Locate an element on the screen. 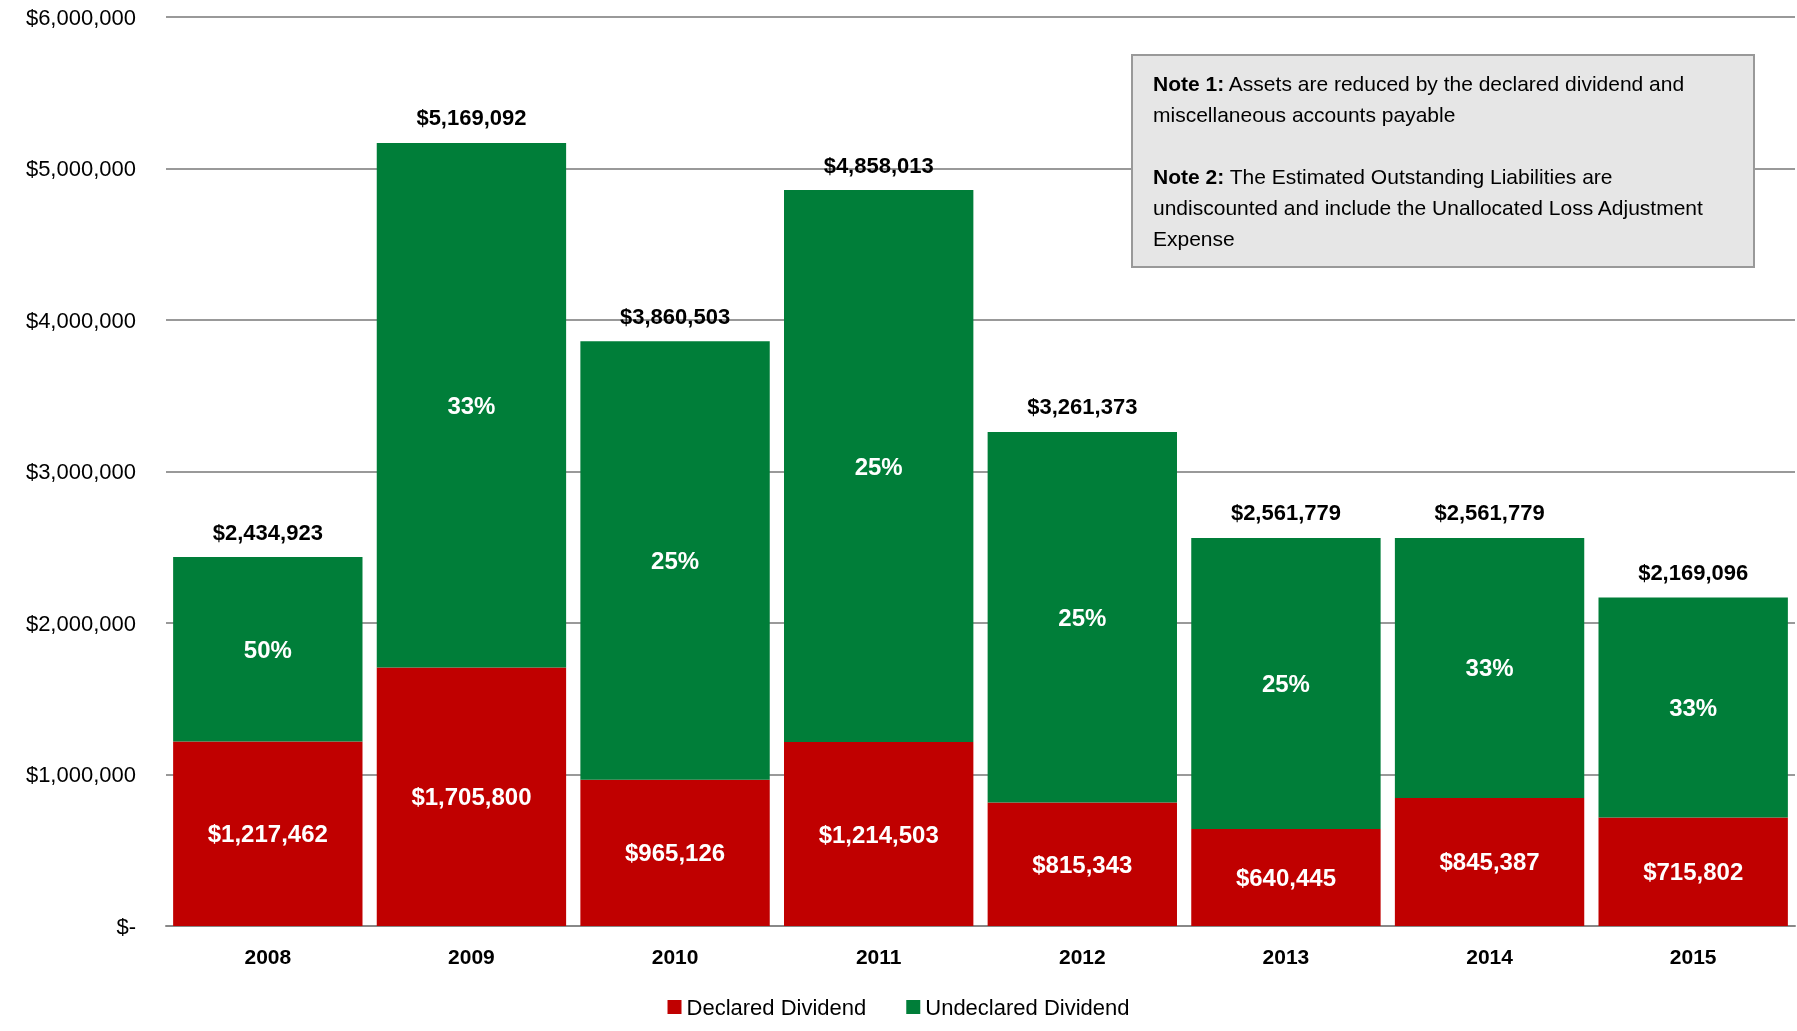 The width and height of the screenshot is (1797, 1031). annotation: 50% is located at coordinates (267, 649).